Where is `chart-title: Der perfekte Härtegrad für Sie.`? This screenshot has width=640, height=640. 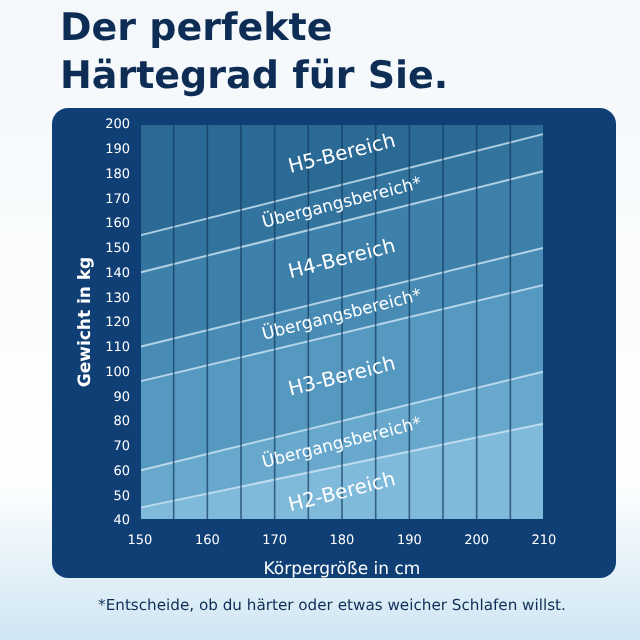 chart-title: Der perfekte Härtegrad für Sie. is located at coordinates (254, 52).